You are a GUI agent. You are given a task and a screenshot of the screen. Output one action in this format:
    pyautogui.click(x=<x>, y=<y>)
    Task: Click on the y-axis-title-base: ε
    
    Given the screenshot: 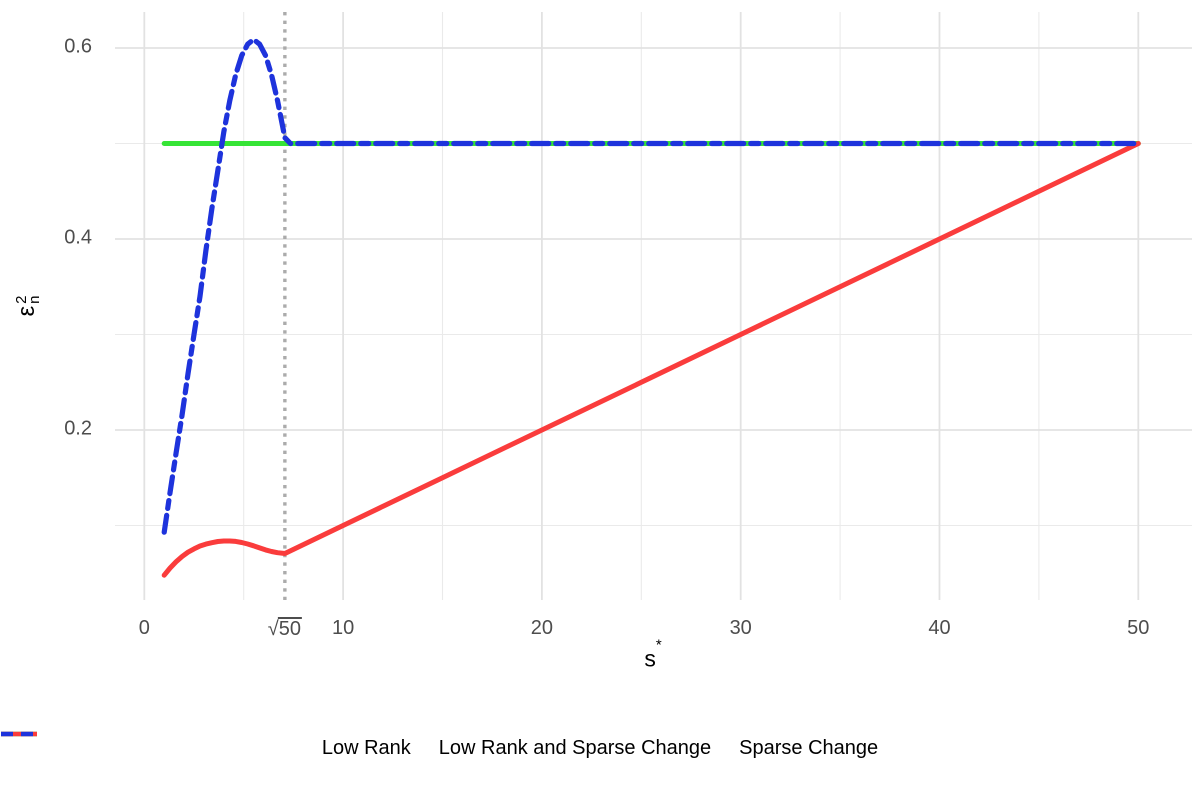 What is the action you would take?
    pyautogui.click(x=26, y=311)
    